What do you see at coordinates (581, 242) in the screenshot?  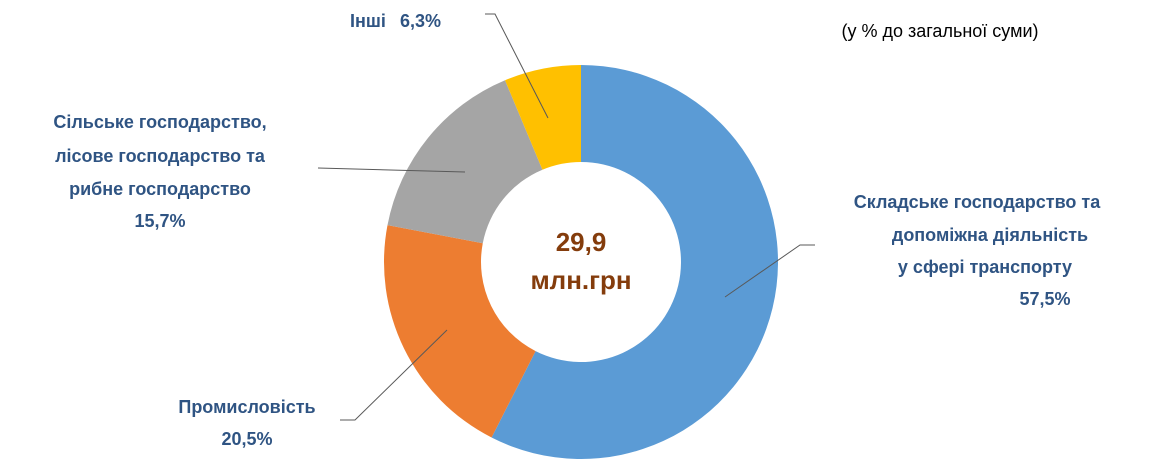 I see `center-label: 29,9` at bounding box center [581, 242].